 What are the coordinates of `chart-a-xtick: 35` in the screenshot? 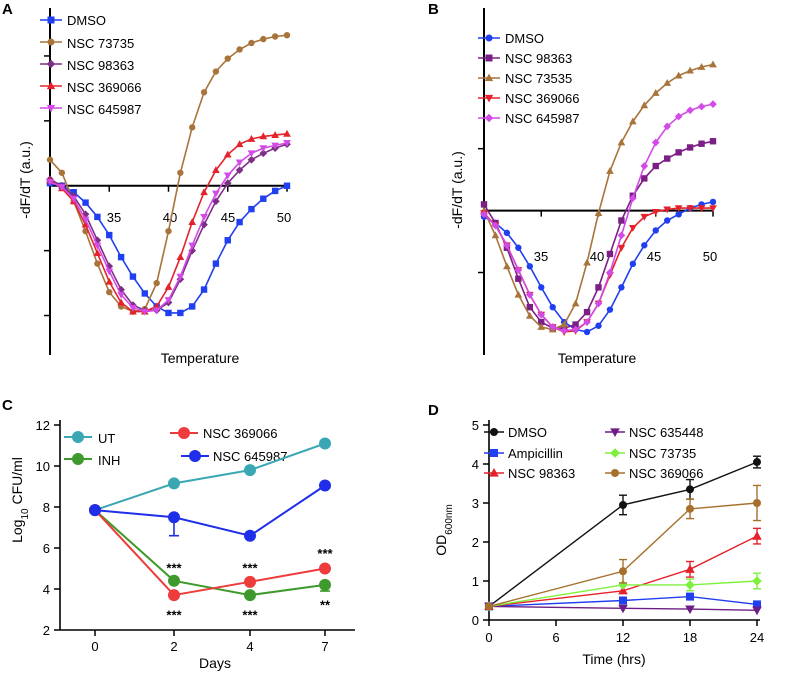 It's located at (114, 217).